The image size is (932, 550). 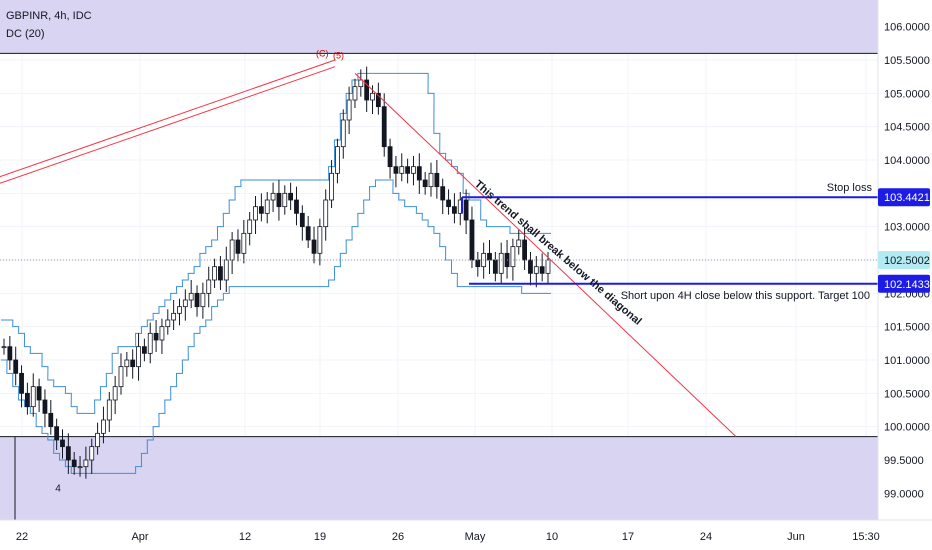 What do you see at coordinates (907, 261) in the screenshot?
I see `price-tag-label: 102.5002` at bounding box center [907, 261].